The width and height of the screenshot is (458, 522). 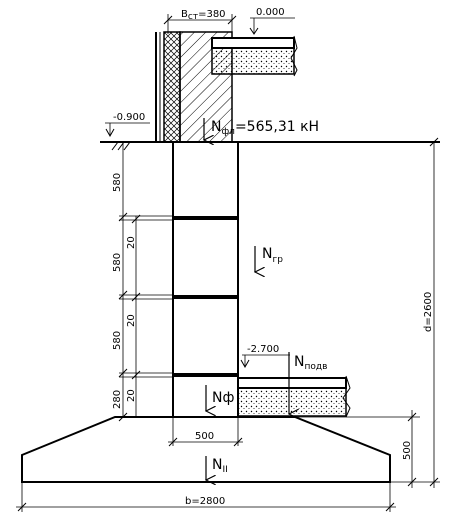 I want to click on svg-text: NII, so click(x=220, y=466).